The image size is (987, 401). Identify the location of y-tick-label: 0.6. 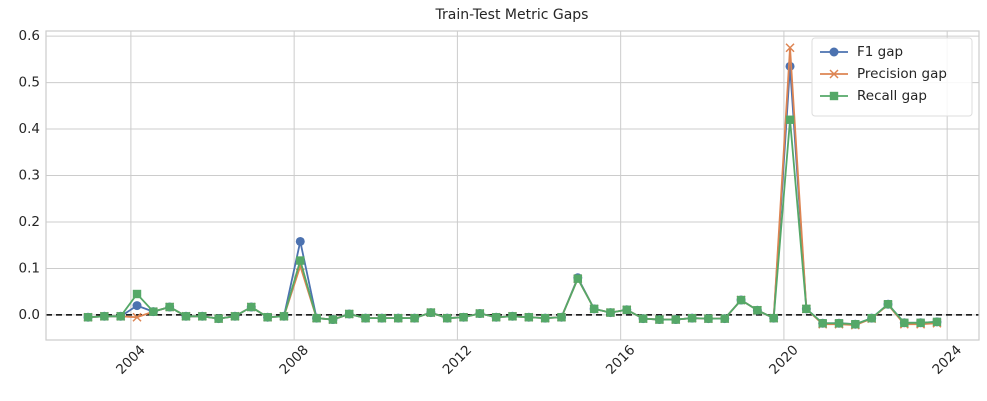
(29, 36).